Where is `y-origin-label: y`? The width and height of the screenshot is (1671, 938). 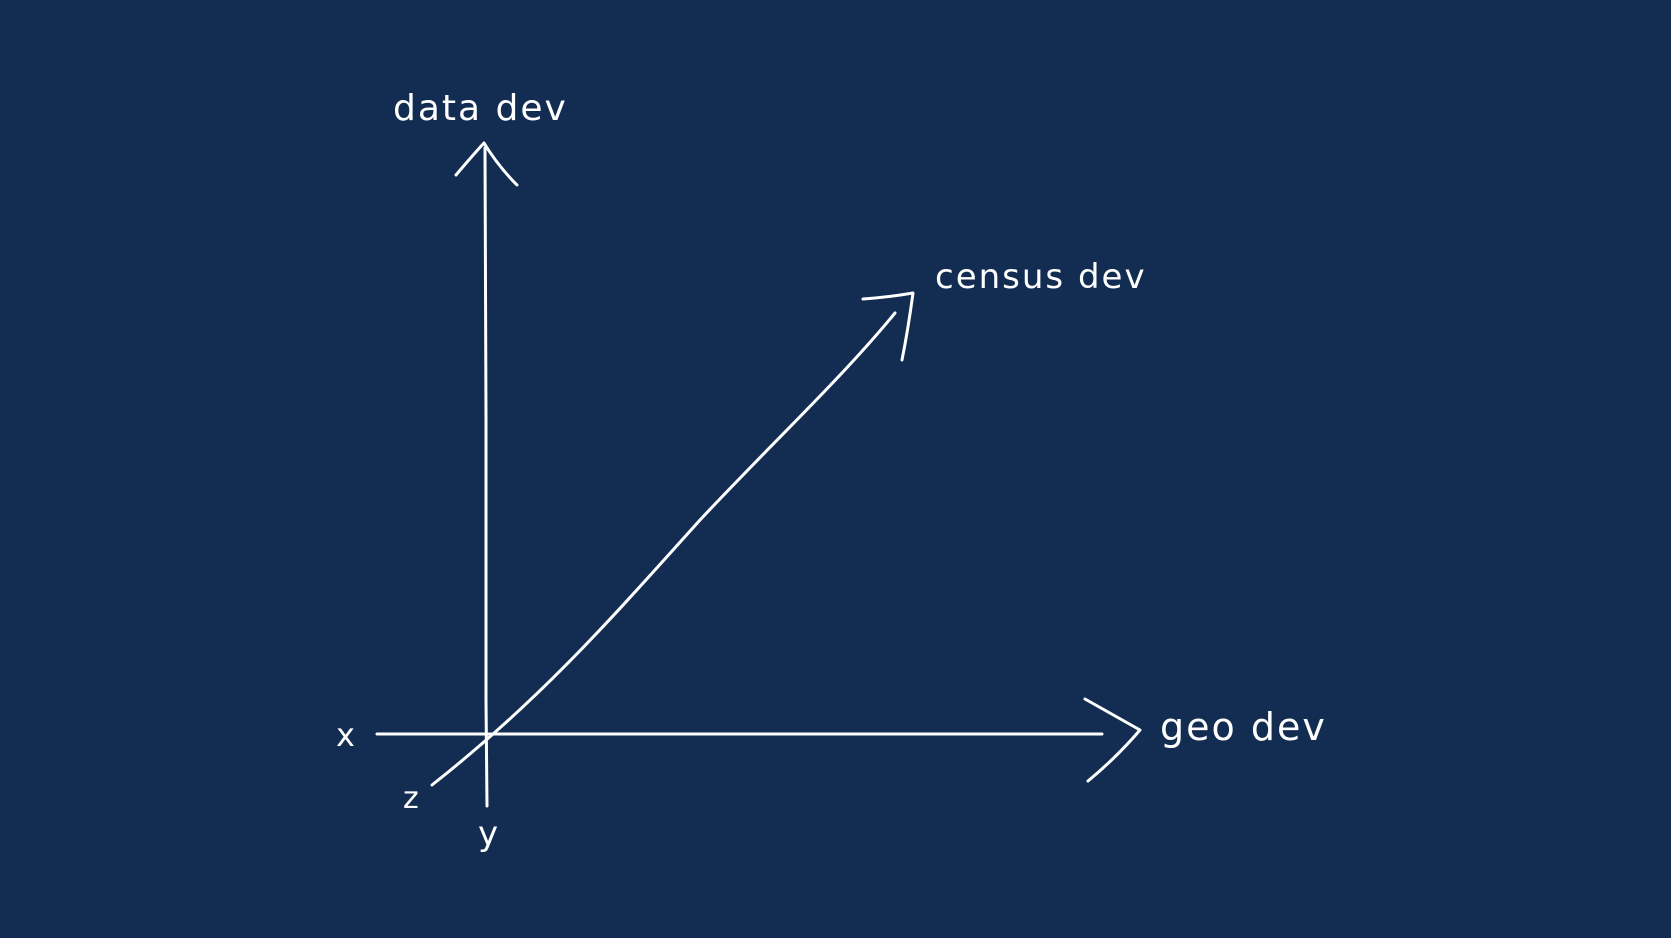 y-origin-label: y is located at coordinates (489, 834).